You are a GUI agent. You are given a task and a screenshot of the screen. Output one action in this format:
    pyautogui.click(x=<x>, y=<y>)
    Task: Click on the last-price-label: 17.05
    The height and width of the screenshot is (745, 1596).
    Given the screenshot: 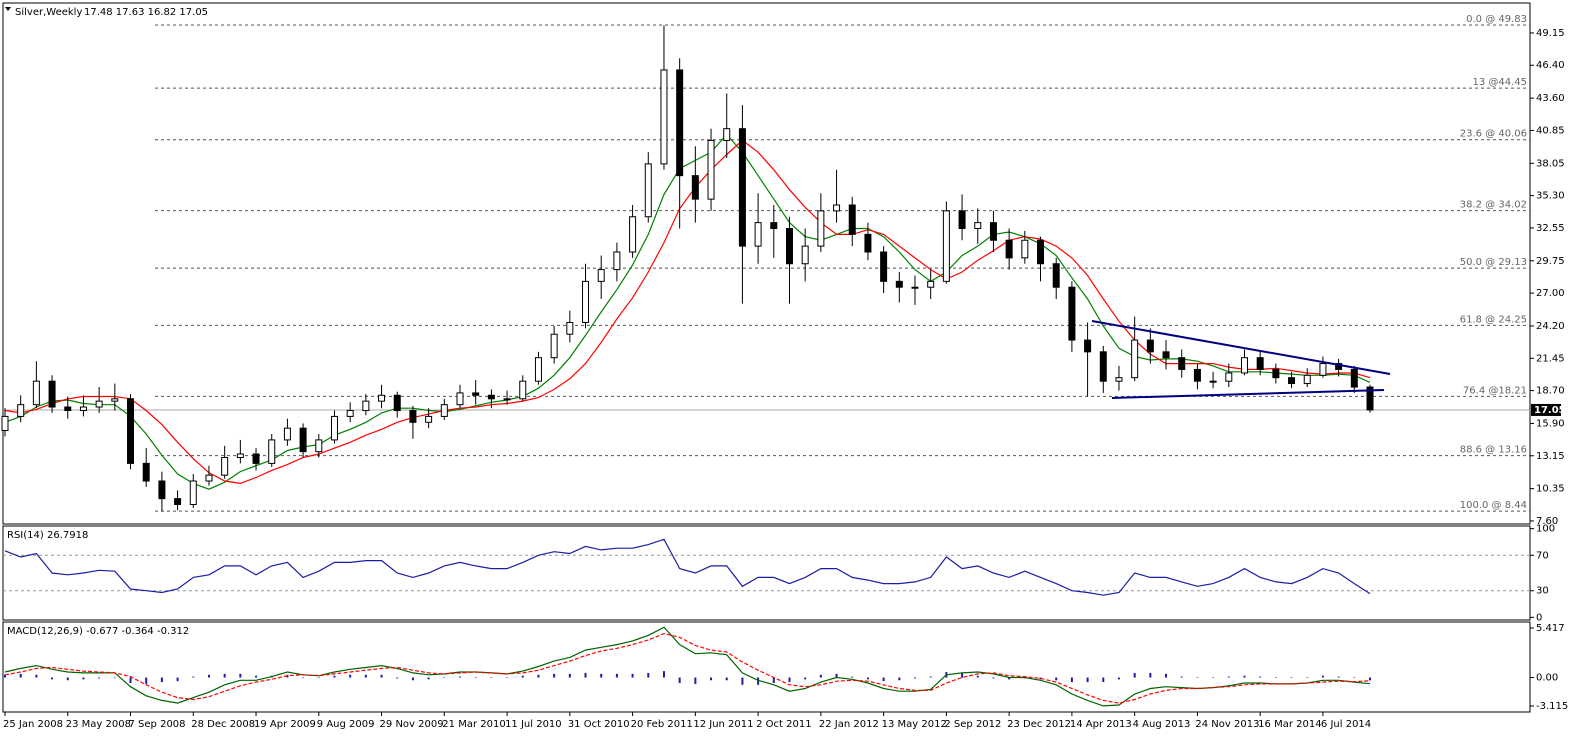 What is the action you would take?
    pyautogui.click(x=1550, y=410)
    